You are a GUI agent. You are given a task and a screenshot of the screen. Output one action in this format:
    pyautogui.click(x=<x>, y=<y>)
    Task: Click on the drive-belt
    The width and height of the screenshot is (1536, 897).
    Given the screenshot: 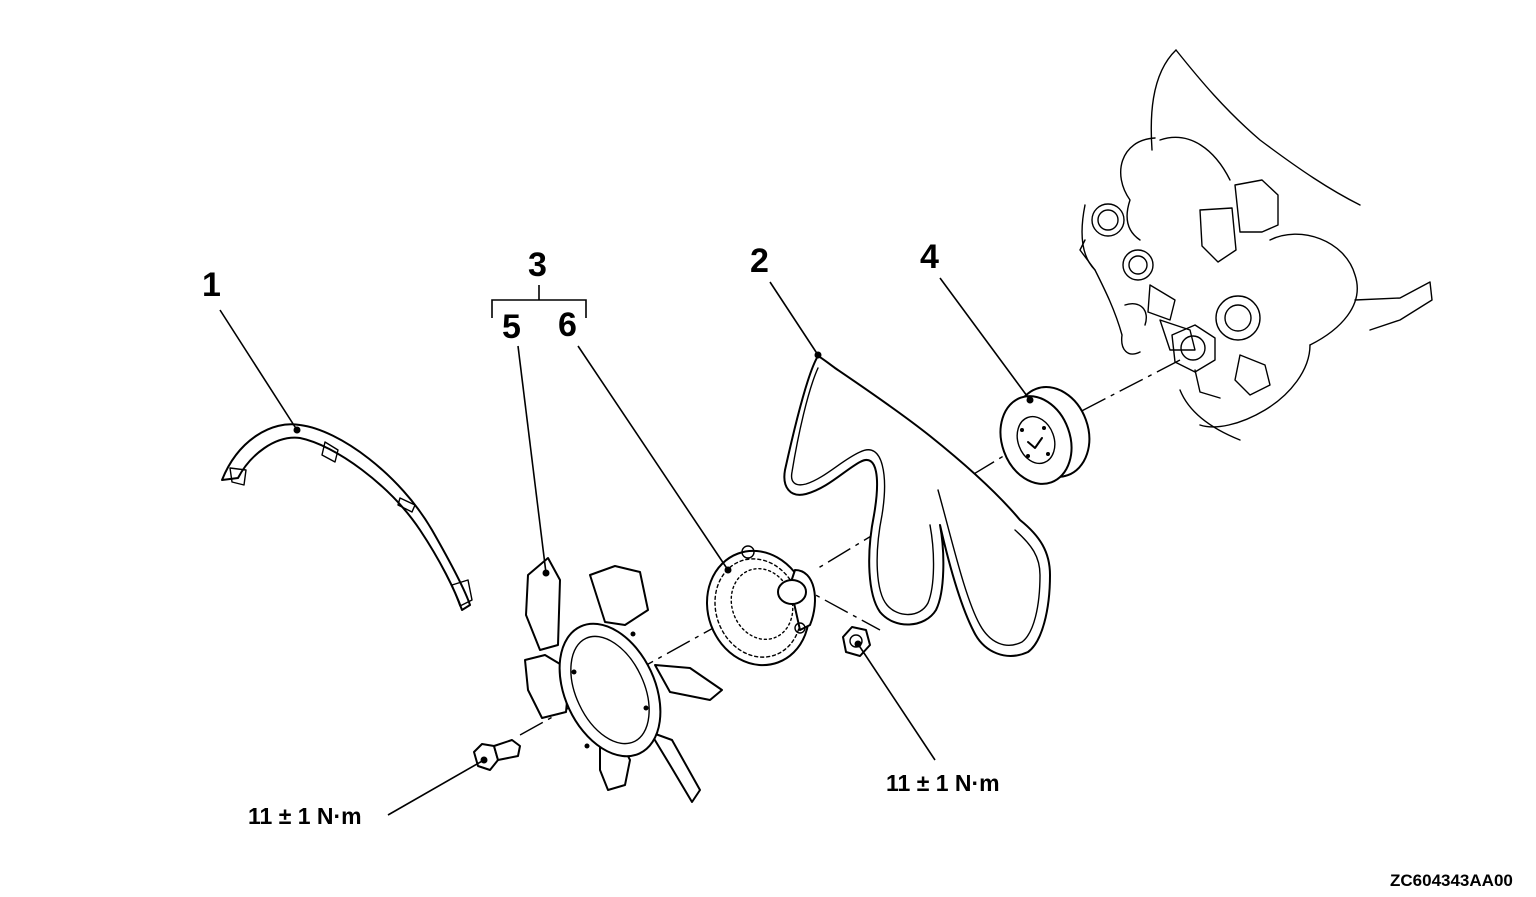 What is the action you would take?
    pyautogui.click(x=917, y=506)
    